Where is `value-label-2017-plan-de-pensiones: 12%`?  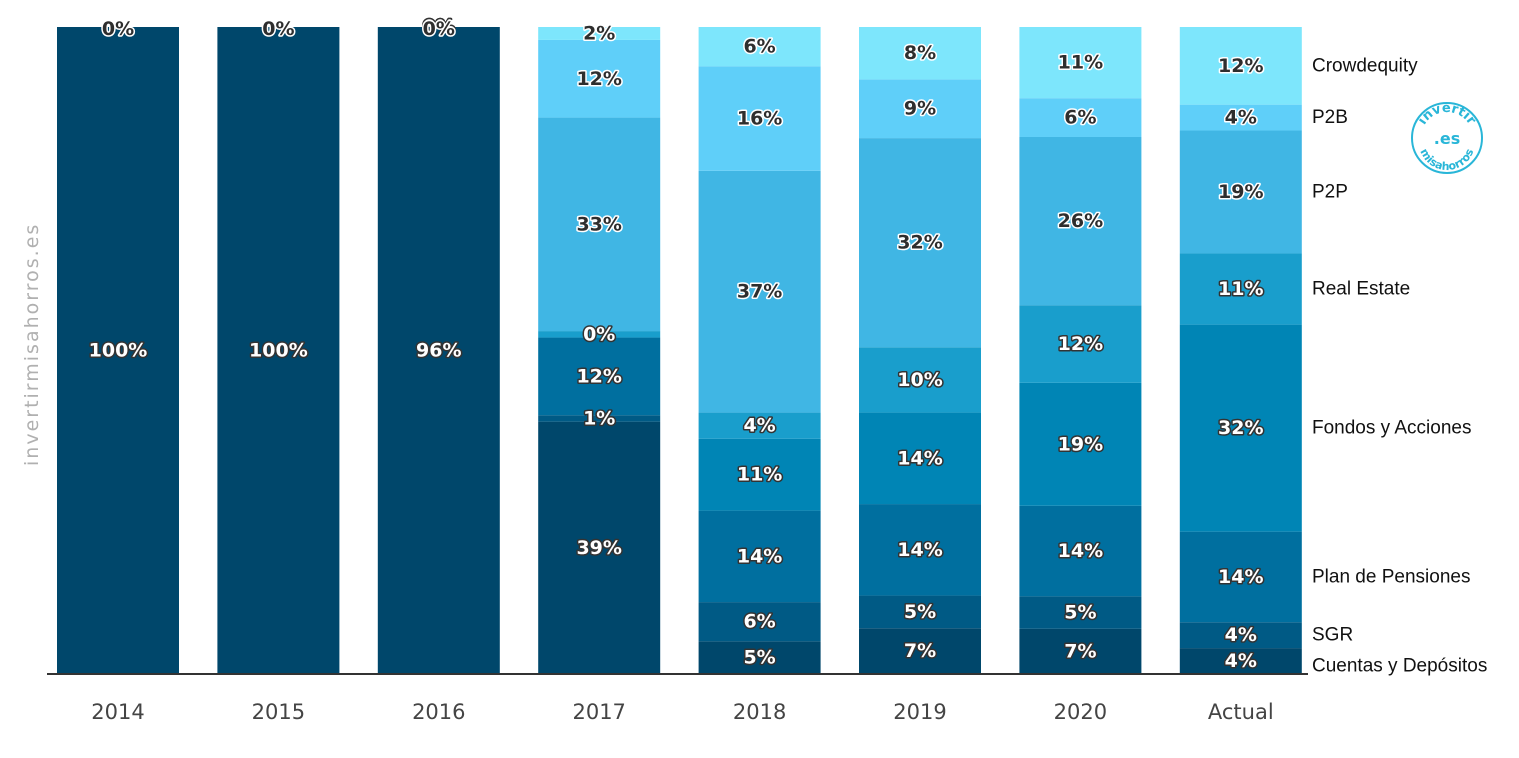
value-label-2017-plan-de-pensiones: 12% is located at coordinates (598, 376).